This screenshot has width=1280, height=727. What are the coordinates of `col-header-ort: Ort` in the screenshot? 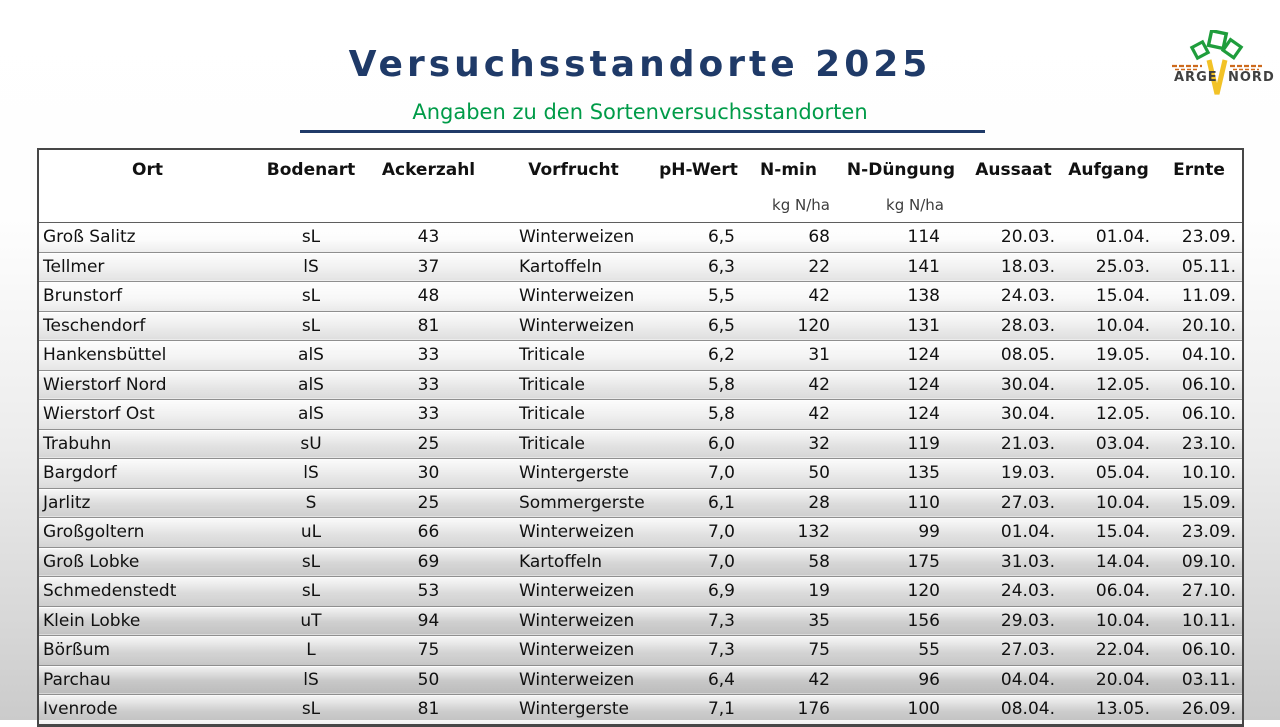 It's located at (147, 186).